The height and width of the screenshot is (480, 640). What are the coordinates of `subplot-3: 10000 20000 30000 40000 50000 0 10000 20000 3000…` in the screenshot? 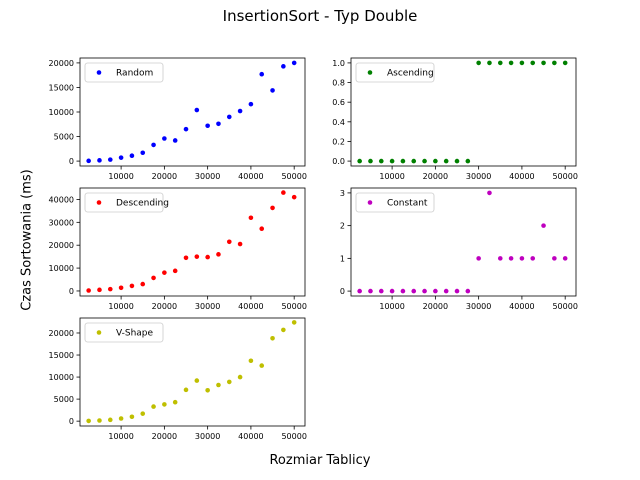 It's located at (178, 249).